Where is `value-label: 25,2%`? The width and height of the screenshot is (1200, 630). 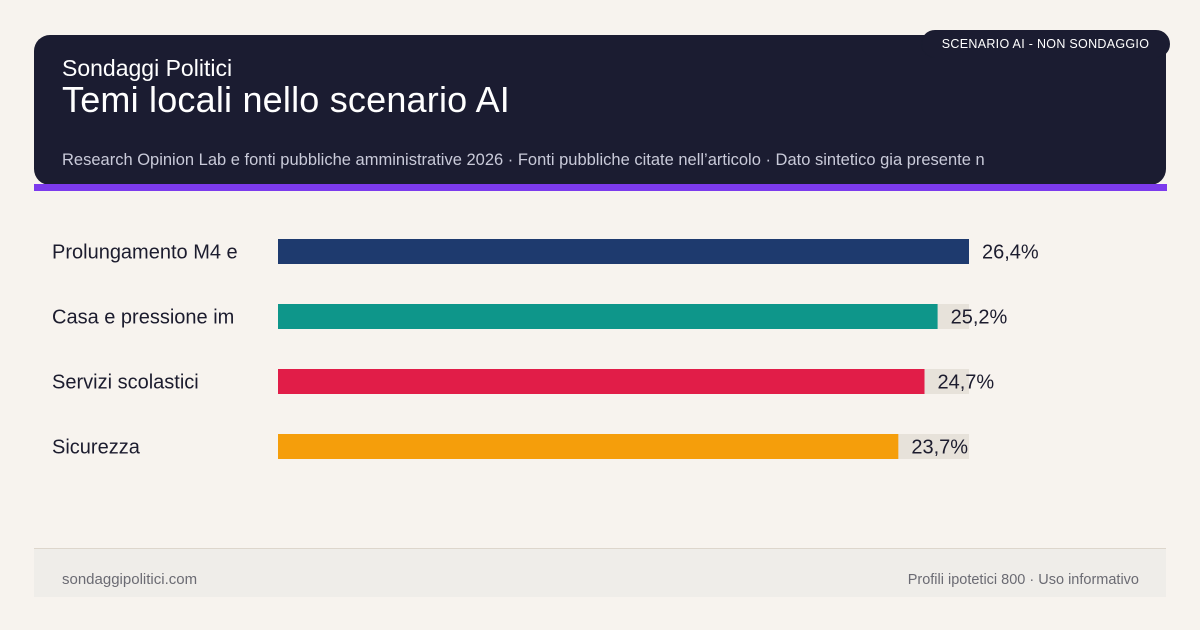
value-label: 25,2% is located at coordinates (979, 318).